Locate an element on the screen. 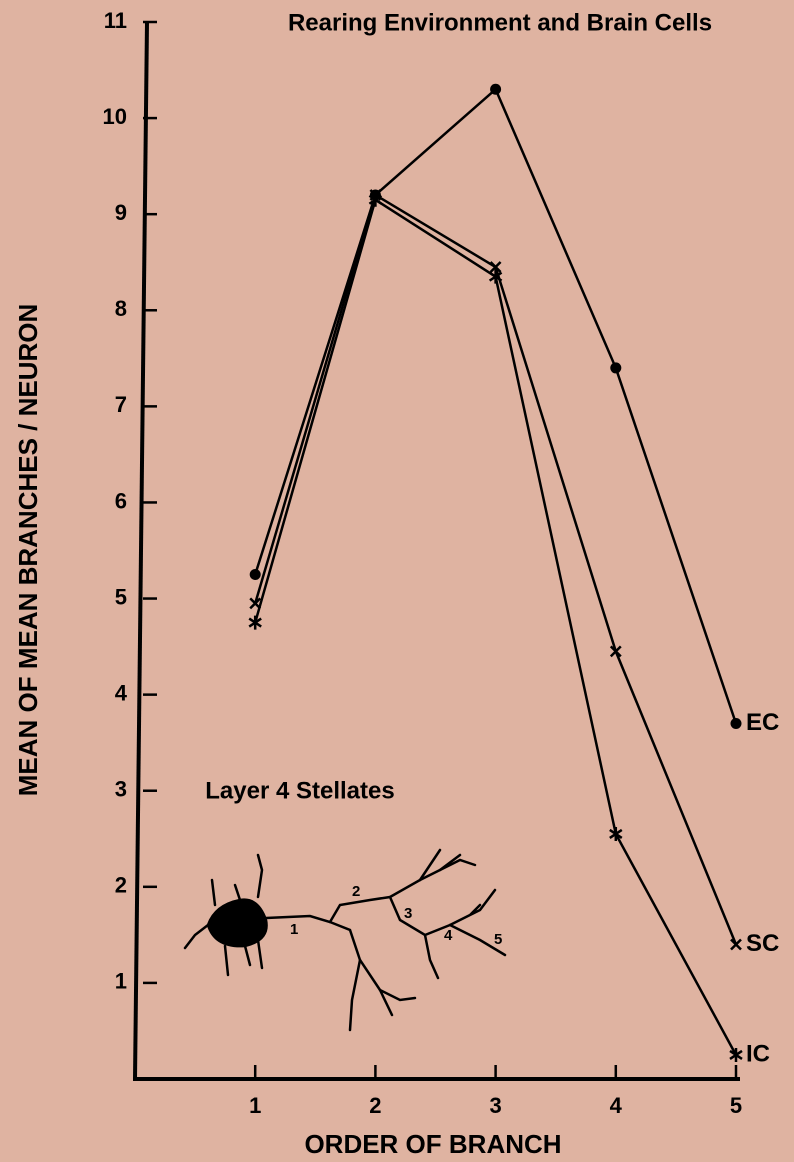  y-tick-label: 9 is located at coordinates (121, 212).